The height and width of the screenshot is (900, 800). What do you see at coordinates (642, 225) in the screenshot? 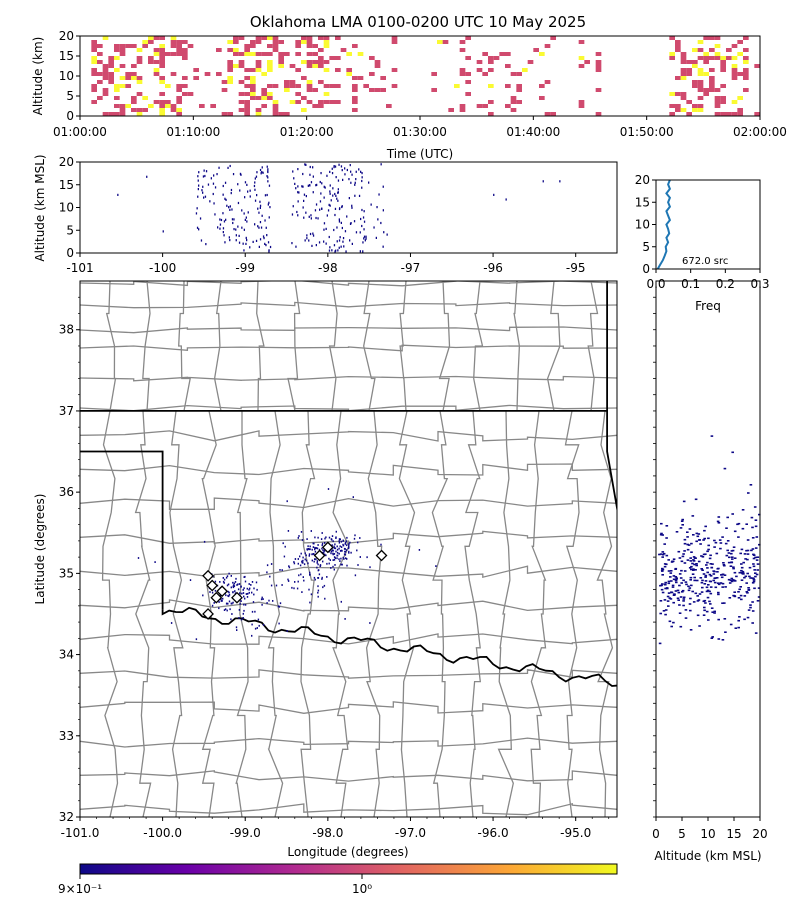
I see `histogram-ytick-label: 10` at bounding box center [642, 225].